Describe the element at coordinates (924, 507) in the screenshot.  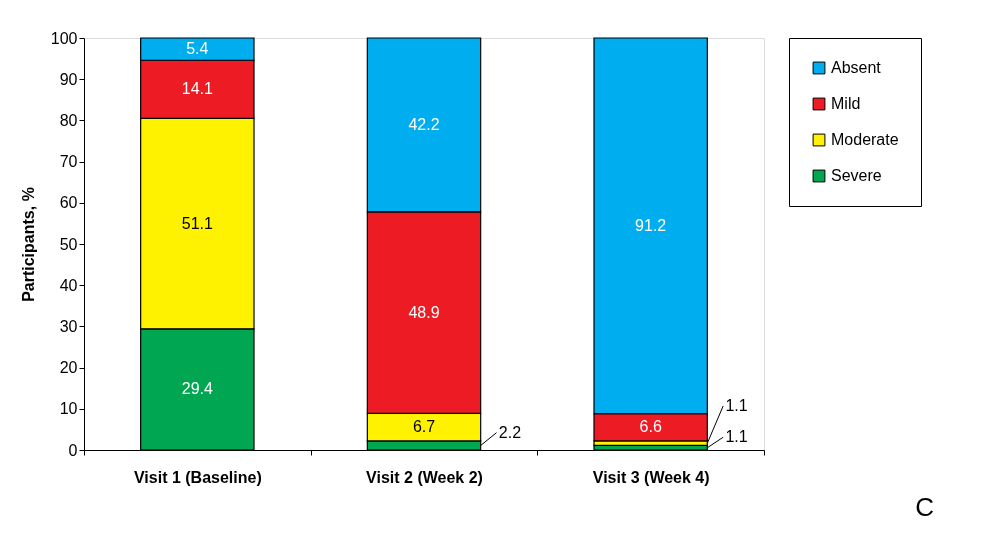
I see `text: C` at that location.